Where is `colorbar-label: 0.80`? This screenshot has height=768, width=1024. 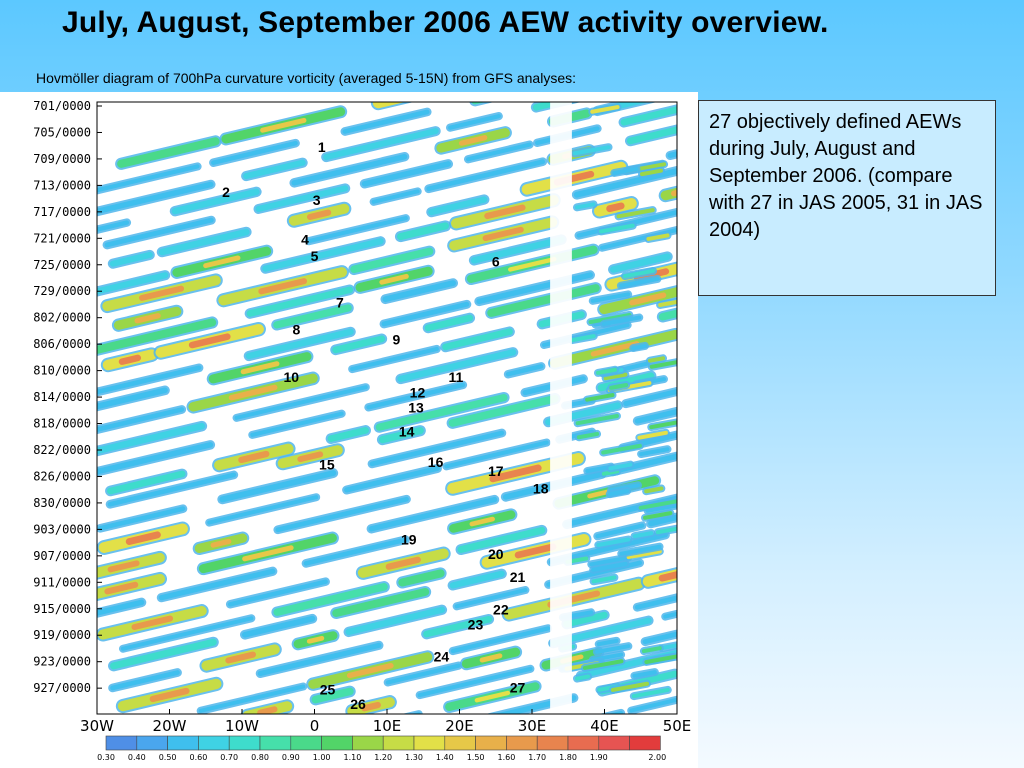 colorbar-label: 0.80 is located at coordinates (260, 757).